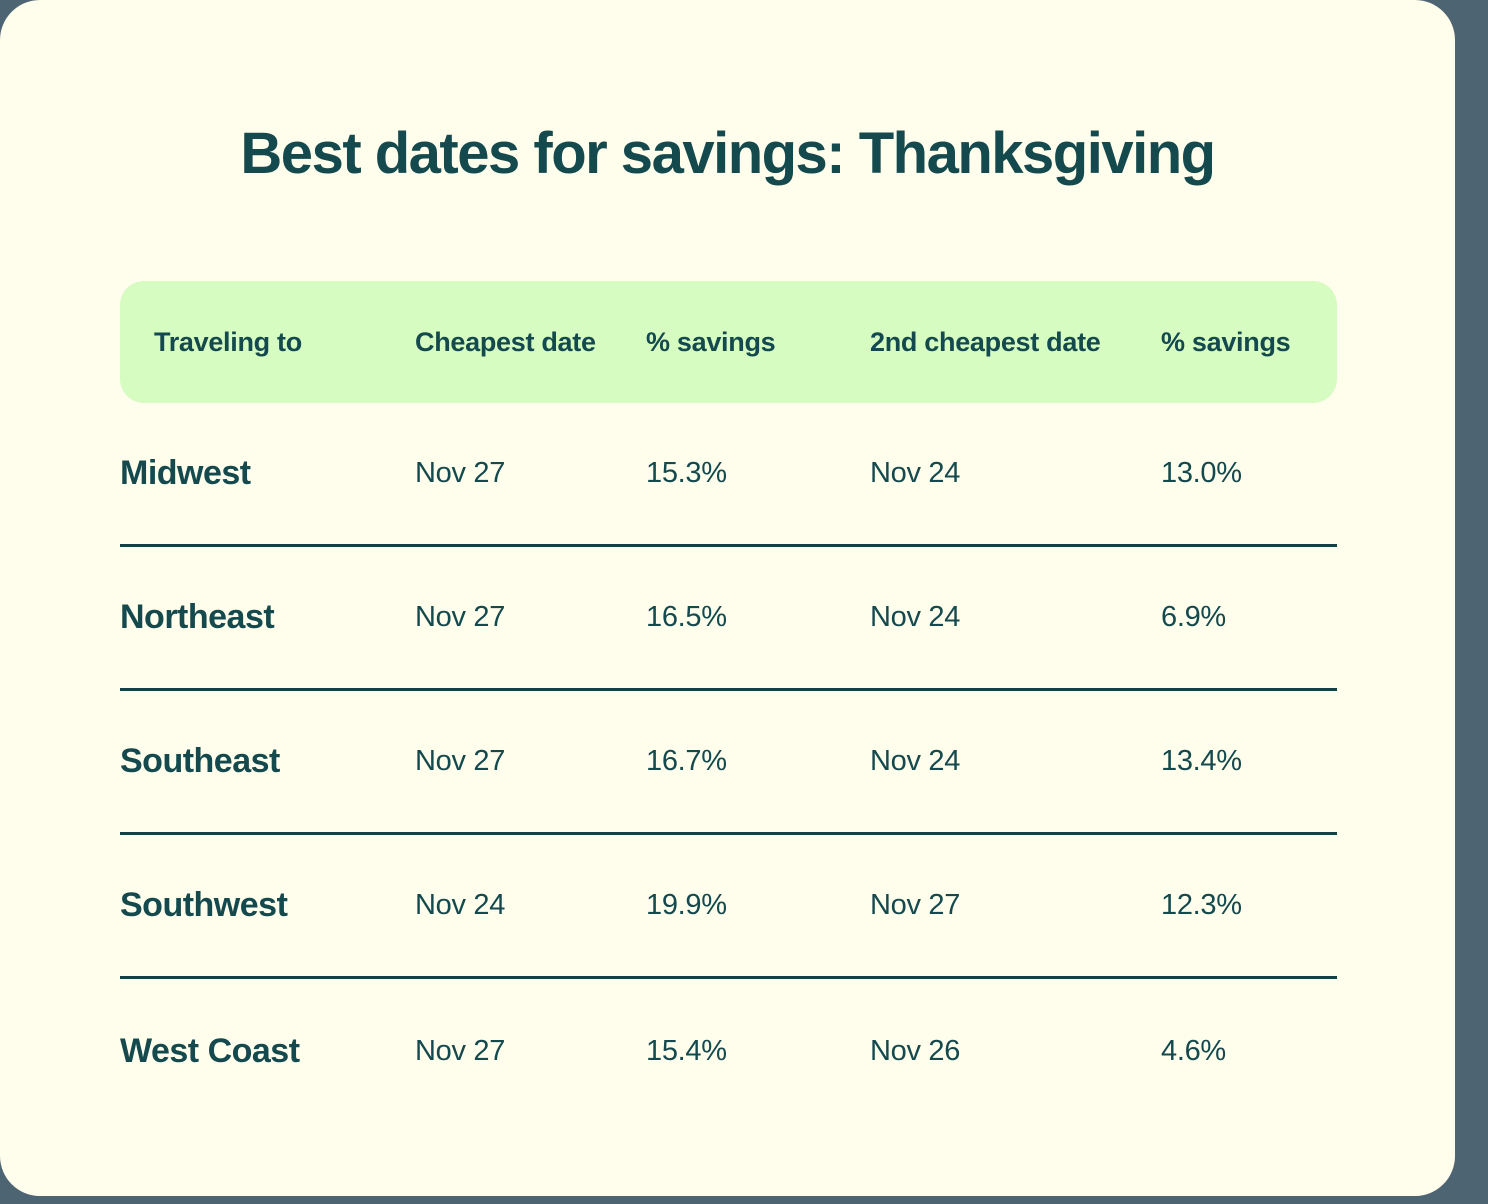 This screenshot has width=1488, height=1204. Describe the element at coordinates (1201, 905) in the screenshot. I see `second-savings-cell: 12.3%` at that location.